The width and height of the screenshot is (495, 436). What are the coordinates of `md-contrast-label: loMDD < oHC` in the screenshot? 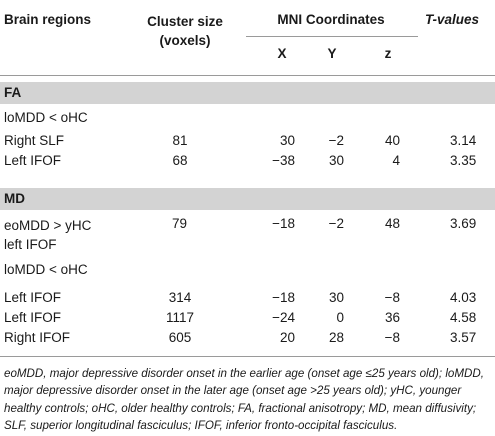 It's located at (46, 269).